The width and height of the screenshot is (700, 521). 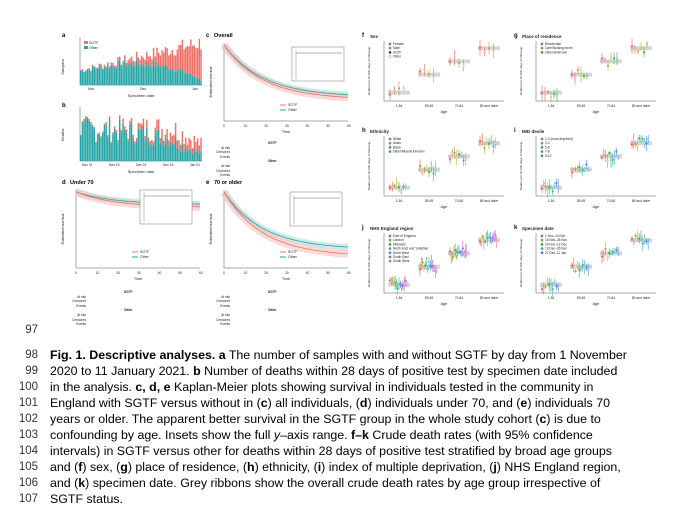 I want to click on legend-label: Black, so click(x=397, y=147).